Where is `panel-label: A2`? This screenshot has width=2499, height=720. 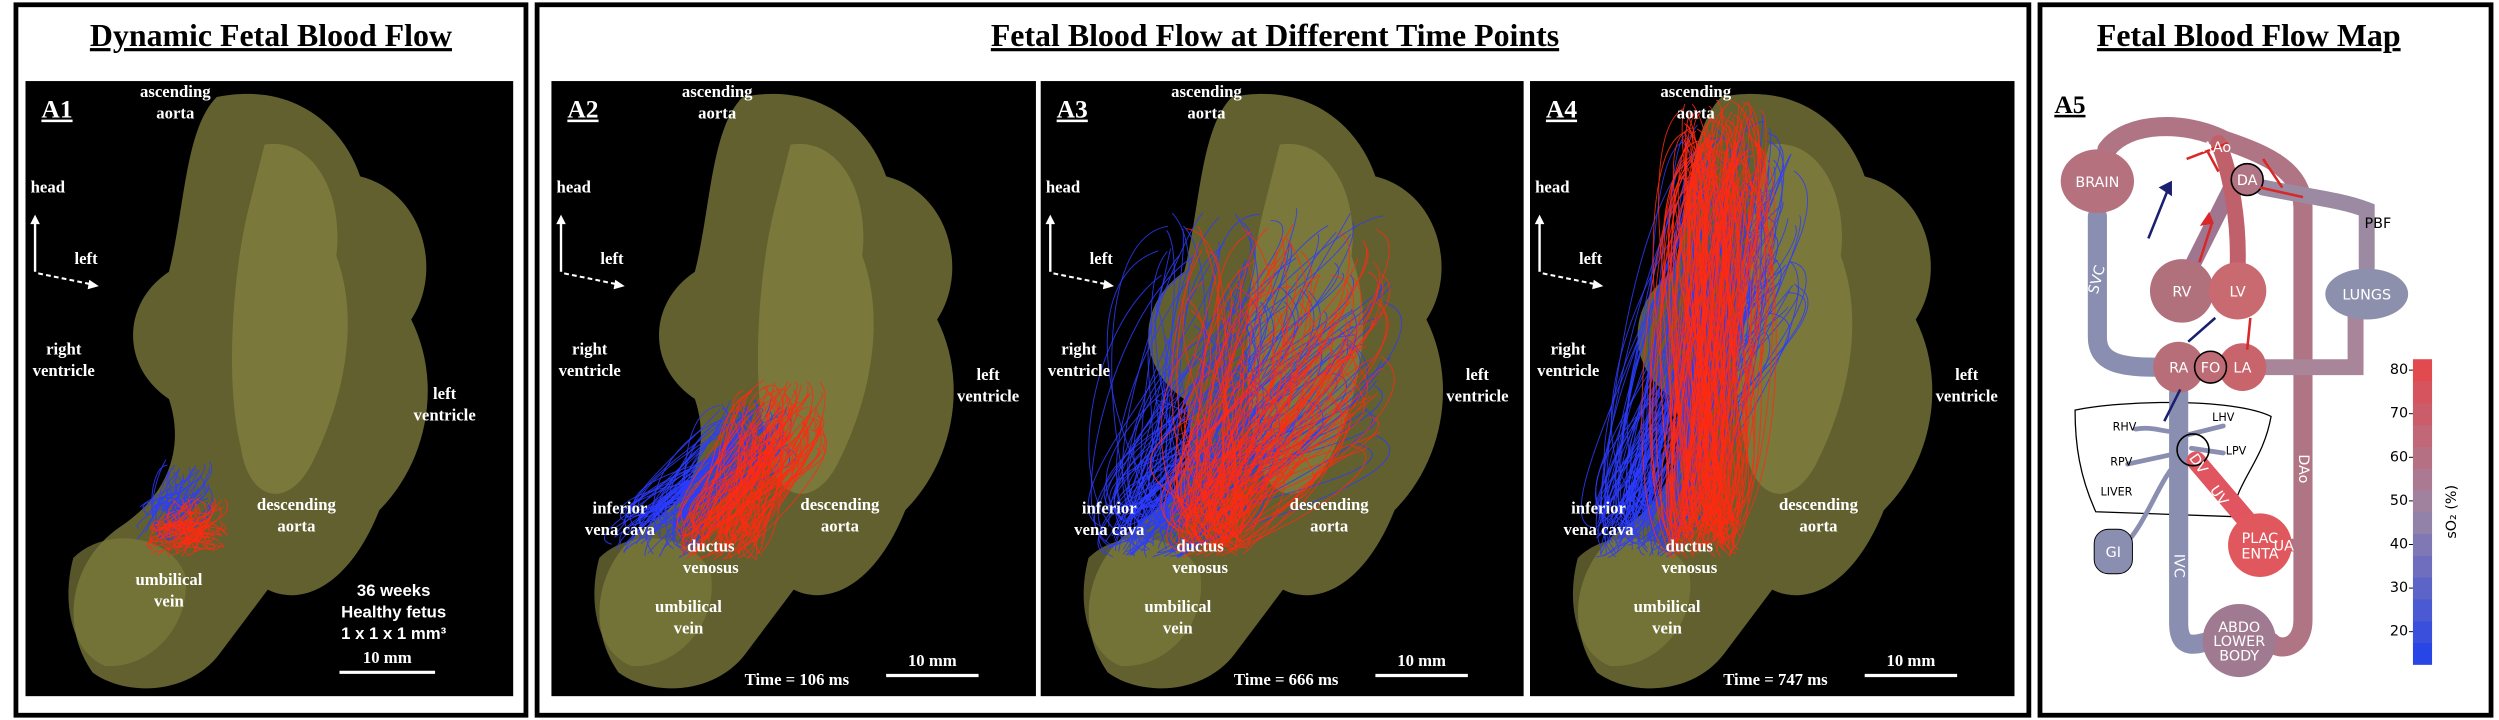 panel-label: A2 is located at coordinates (582, 109).